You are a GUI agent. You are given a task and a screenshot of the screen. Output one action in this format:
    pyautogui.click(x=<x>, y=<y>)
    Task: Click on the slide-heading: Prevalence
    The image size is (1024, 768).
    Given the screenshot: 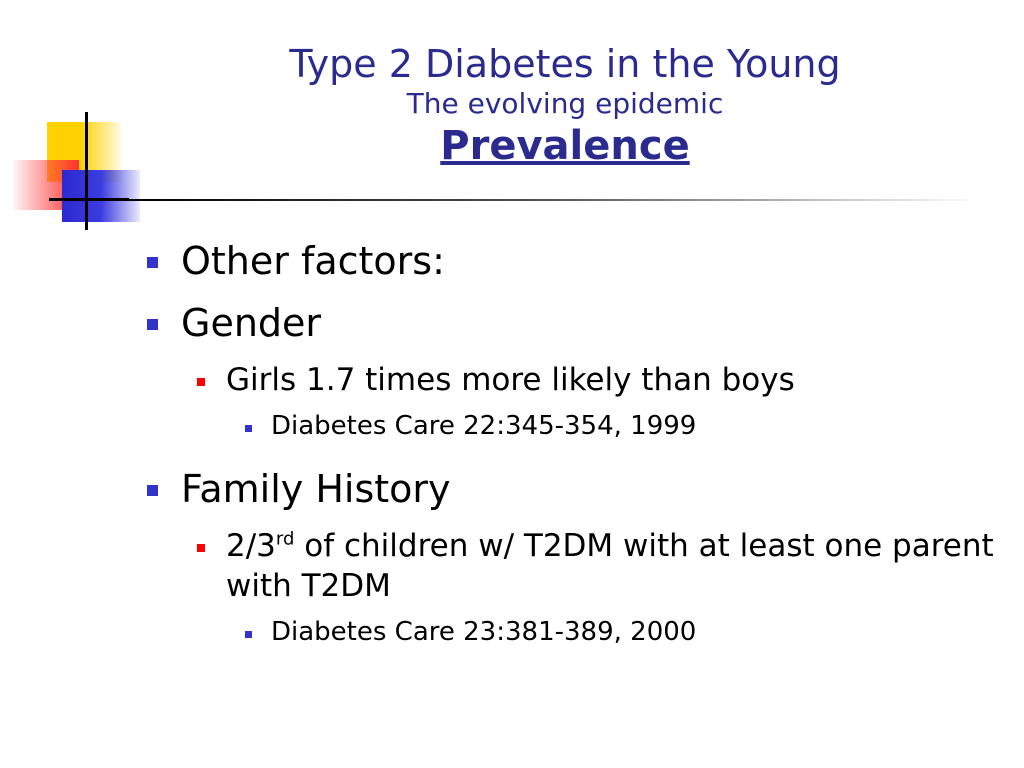 What is the action you would take?
    pyautogui.click(x=565, y=146)
    